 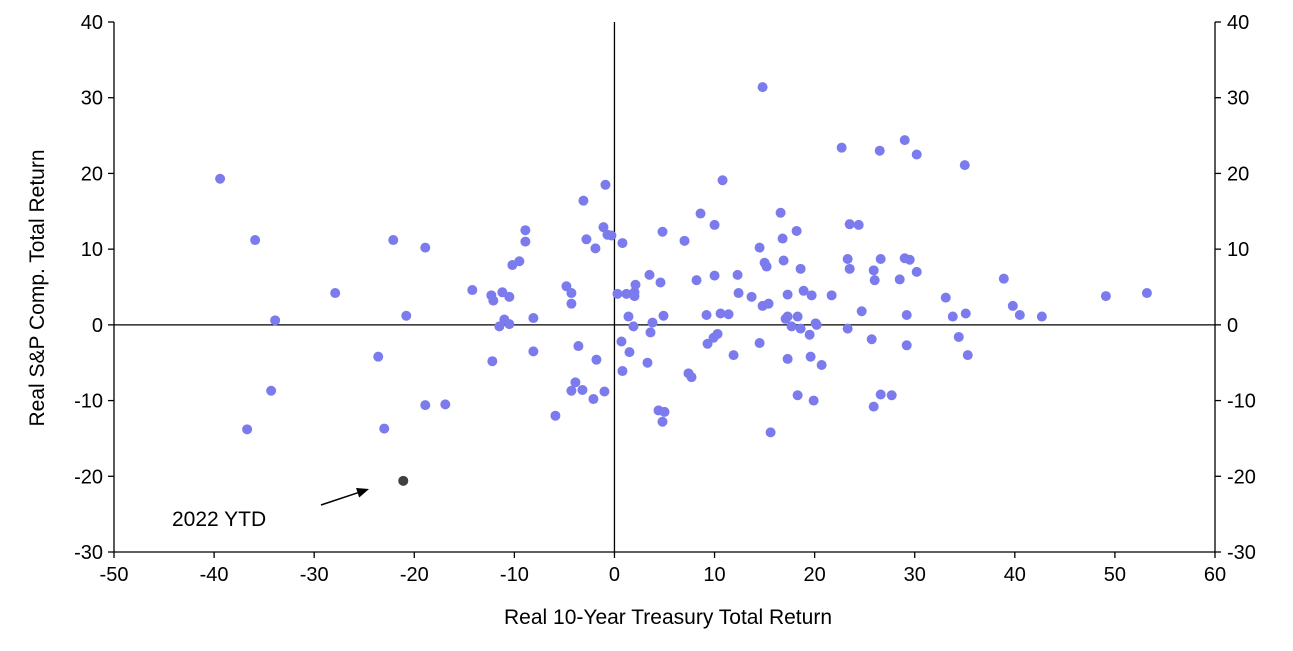 I want to click on y-tick-label-left: 40, so click(x=92, y=23).